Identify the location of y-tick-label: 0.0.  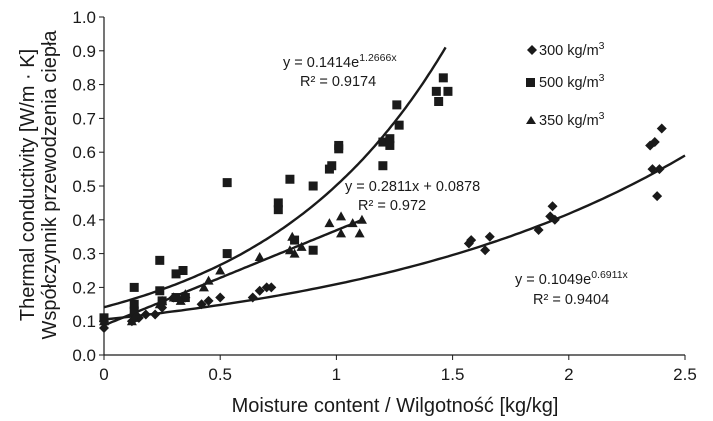
(84, 355).